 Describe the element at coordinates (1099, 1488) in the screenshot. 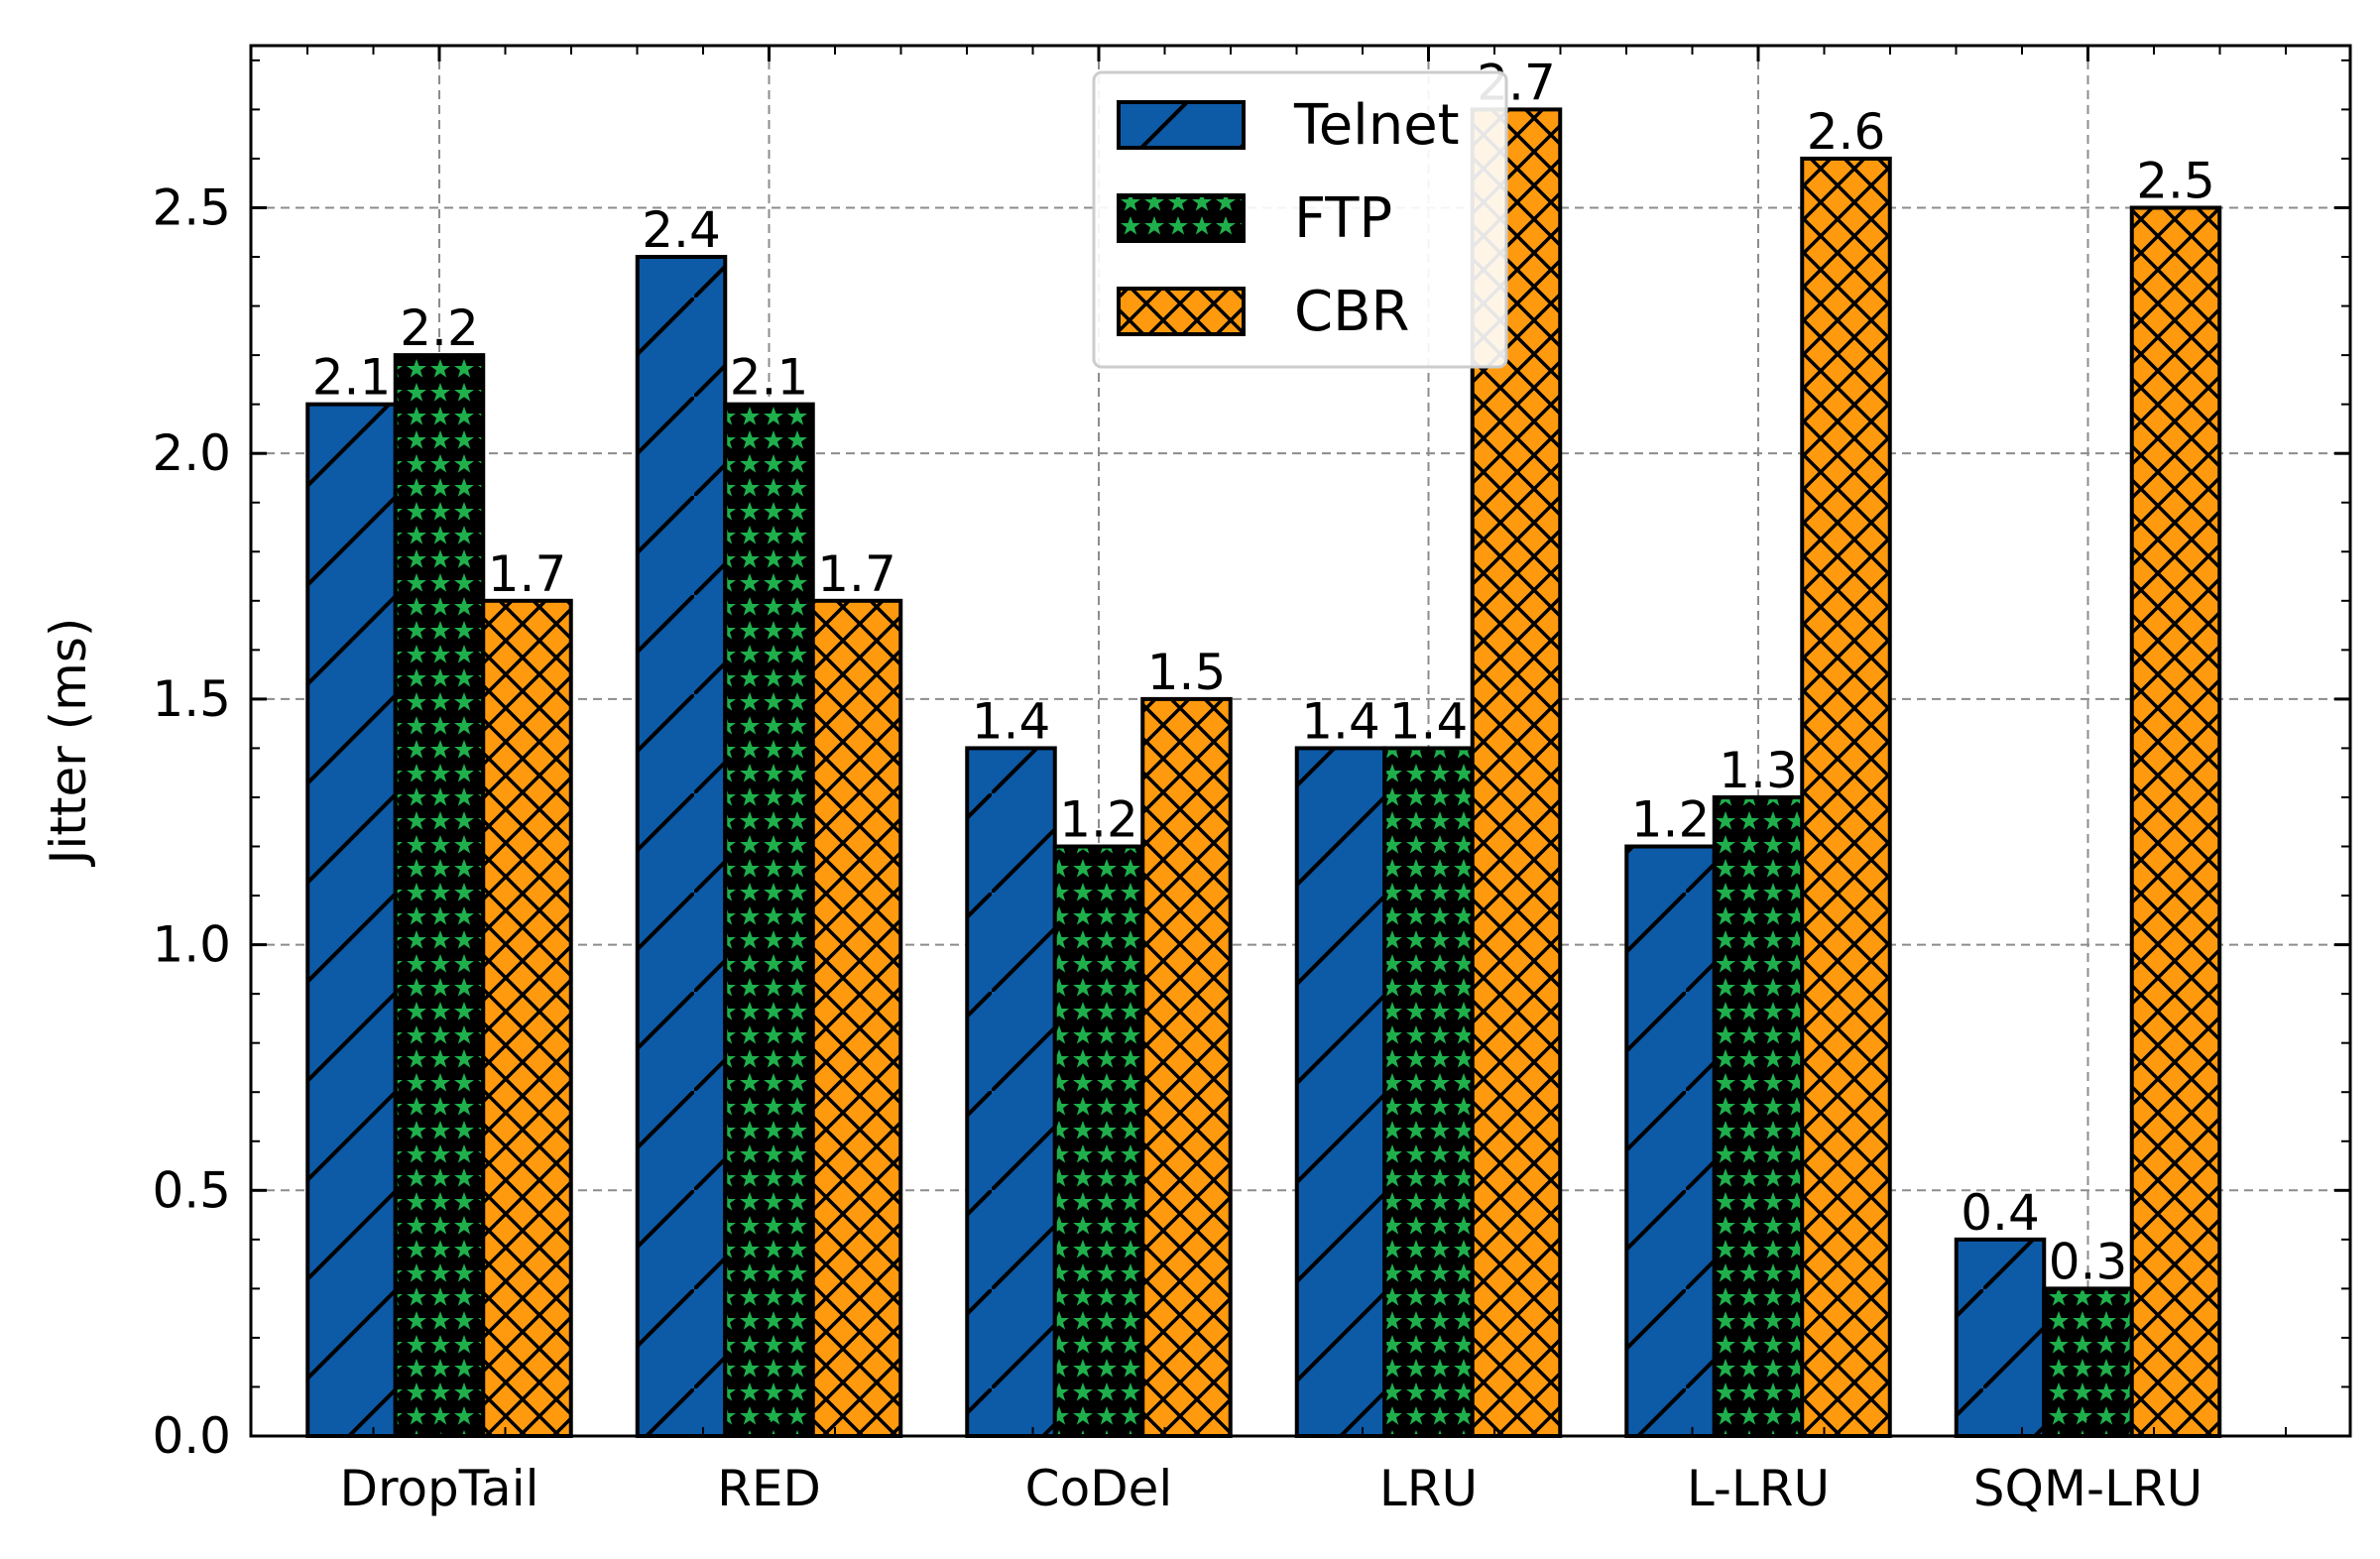

I see `x-tick-label: CoDel` at that location.